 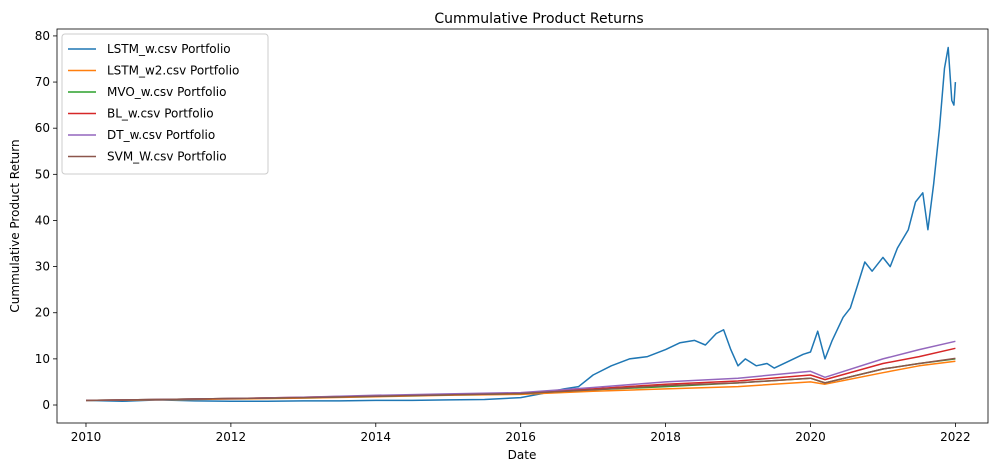 I want to click on y-tick-label: 10, so click(x=42, y=359).